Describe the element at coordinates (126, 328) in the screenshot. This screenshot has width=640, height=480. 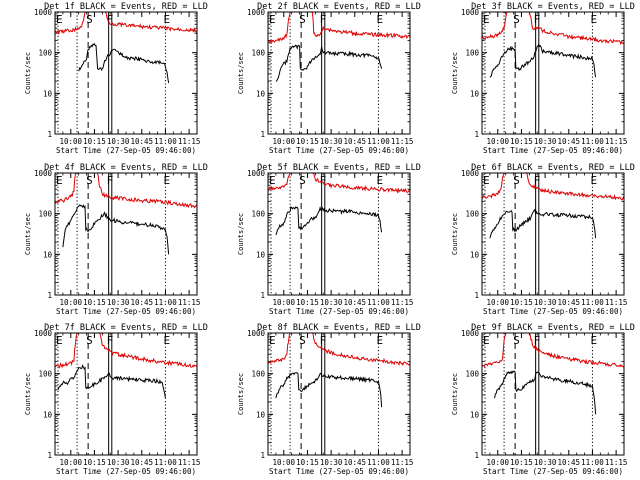
I see `panel-title: Det 7f BLACK = Events, RED = LLD` at that location.